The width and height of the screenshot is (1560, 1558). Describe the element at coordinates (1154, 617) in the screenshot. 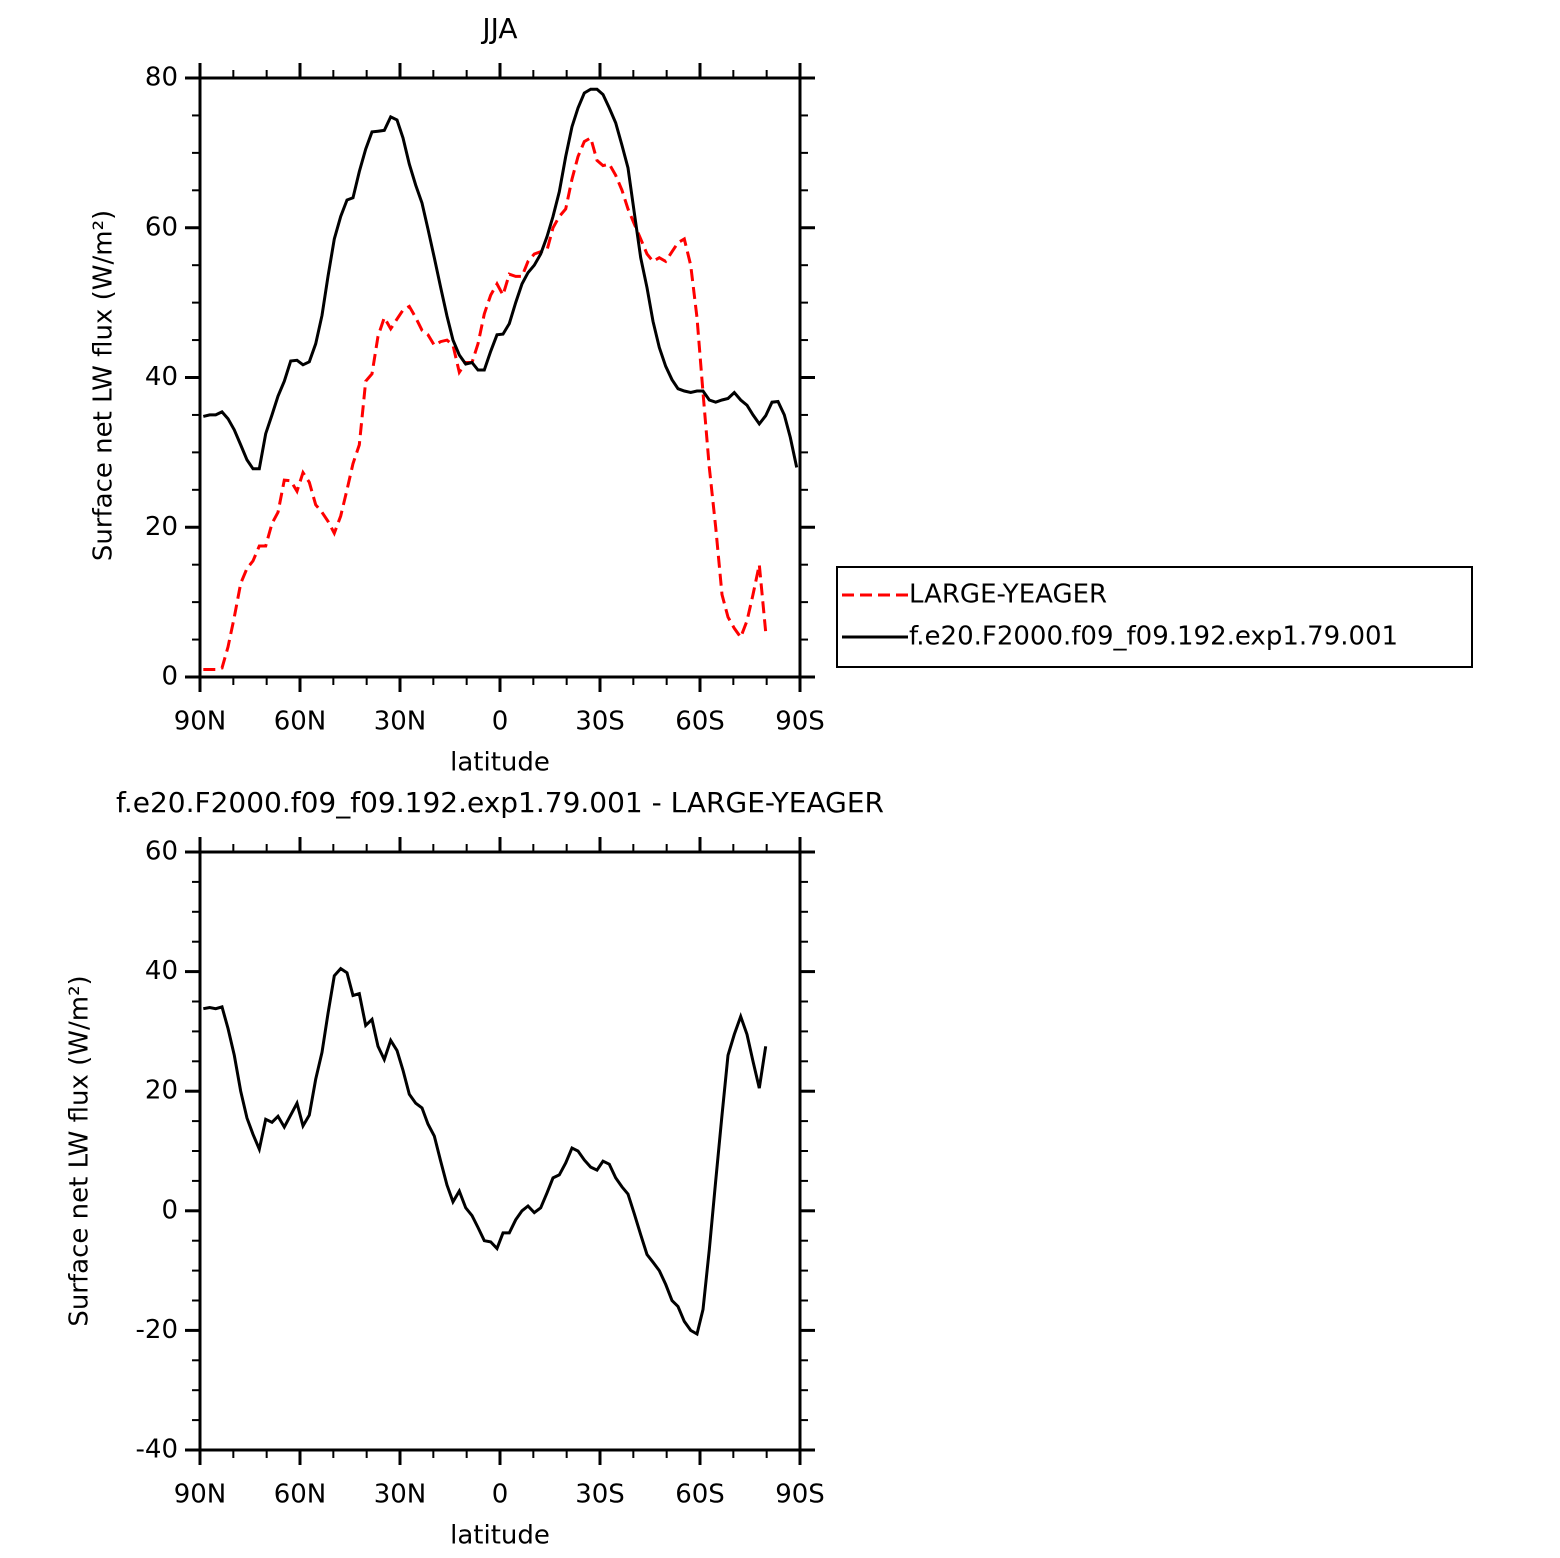

I see `legend-box` at that location.